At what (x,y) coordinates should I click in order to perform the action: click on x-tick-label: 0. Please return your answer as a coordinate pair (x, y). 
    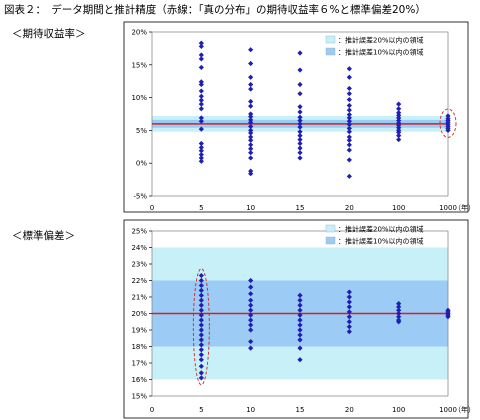
    Looking at the image, I should click on (152, 208).